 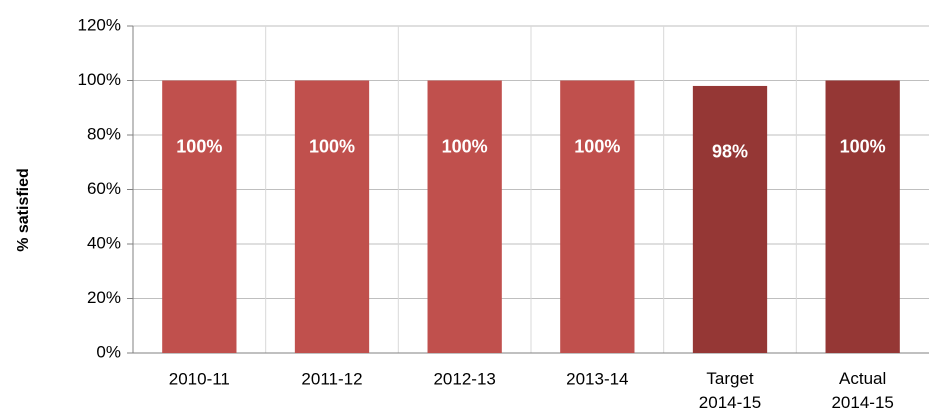 What do you see at coordinates (730, 390) in the screenshot?
I see `x-tick-label: Target 2014-15` at bounding box center [730, 390].